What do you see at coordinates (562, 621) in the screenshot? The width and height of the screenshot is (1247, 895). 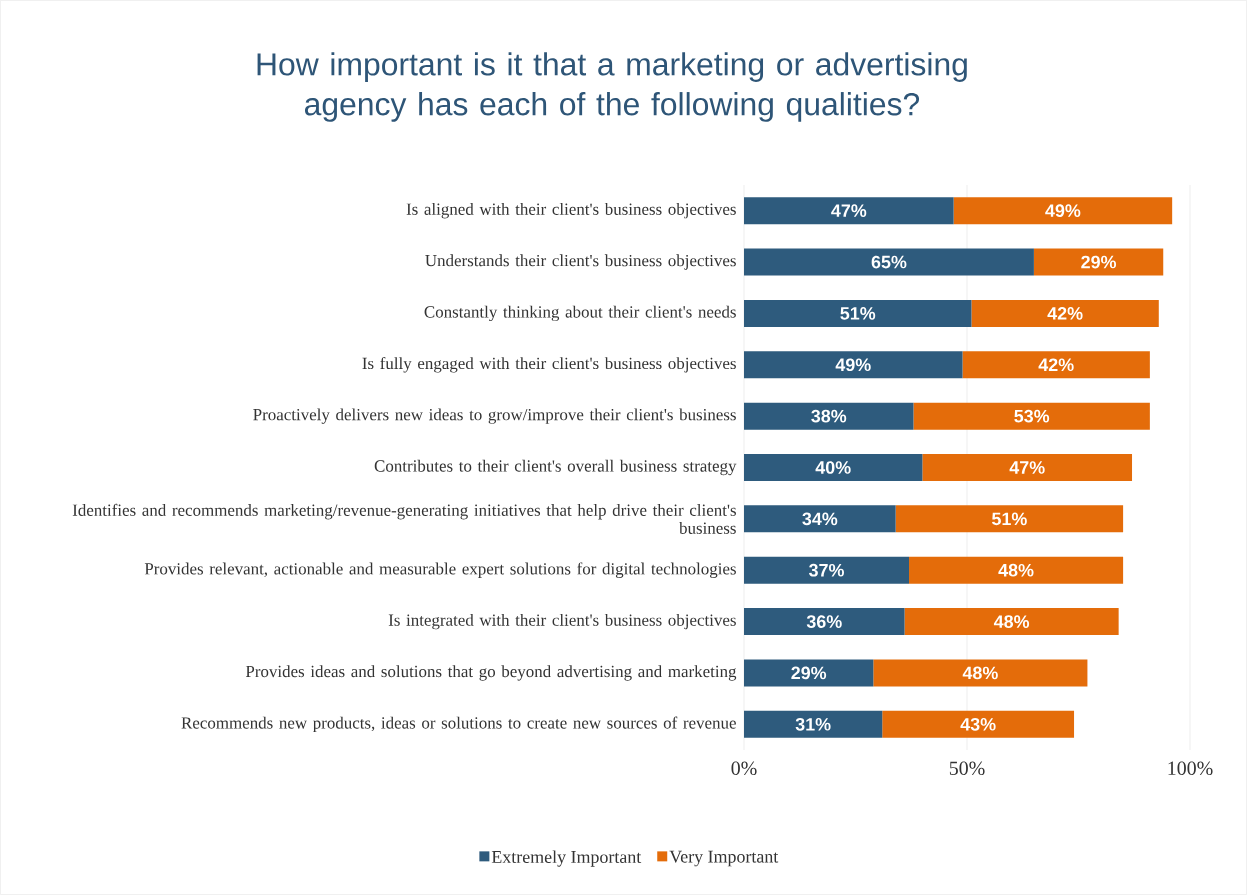 I see `y-tick-label: Is integrated with their client's business objectives` at bounding box center [562, 621].